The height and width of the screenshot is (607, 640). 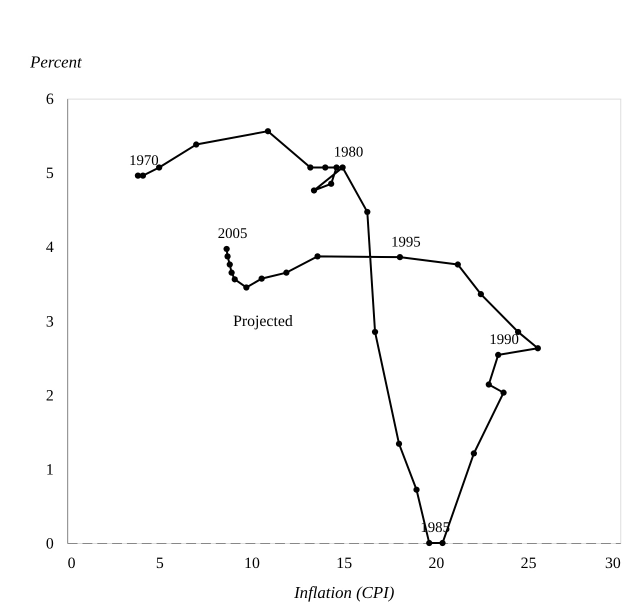 What do you see at coordinates (436, 563) in the screenshot?
I see `x-tick-label: 20` at bounding box center [436, 563].